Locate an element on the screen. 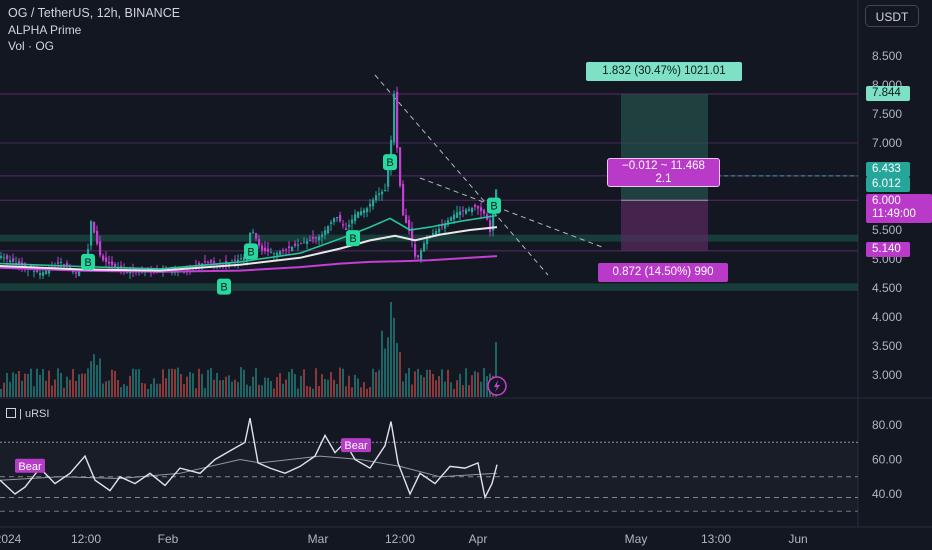  price-tag-last: 6.000 11:49:00 is located at coordinates (899, 208).